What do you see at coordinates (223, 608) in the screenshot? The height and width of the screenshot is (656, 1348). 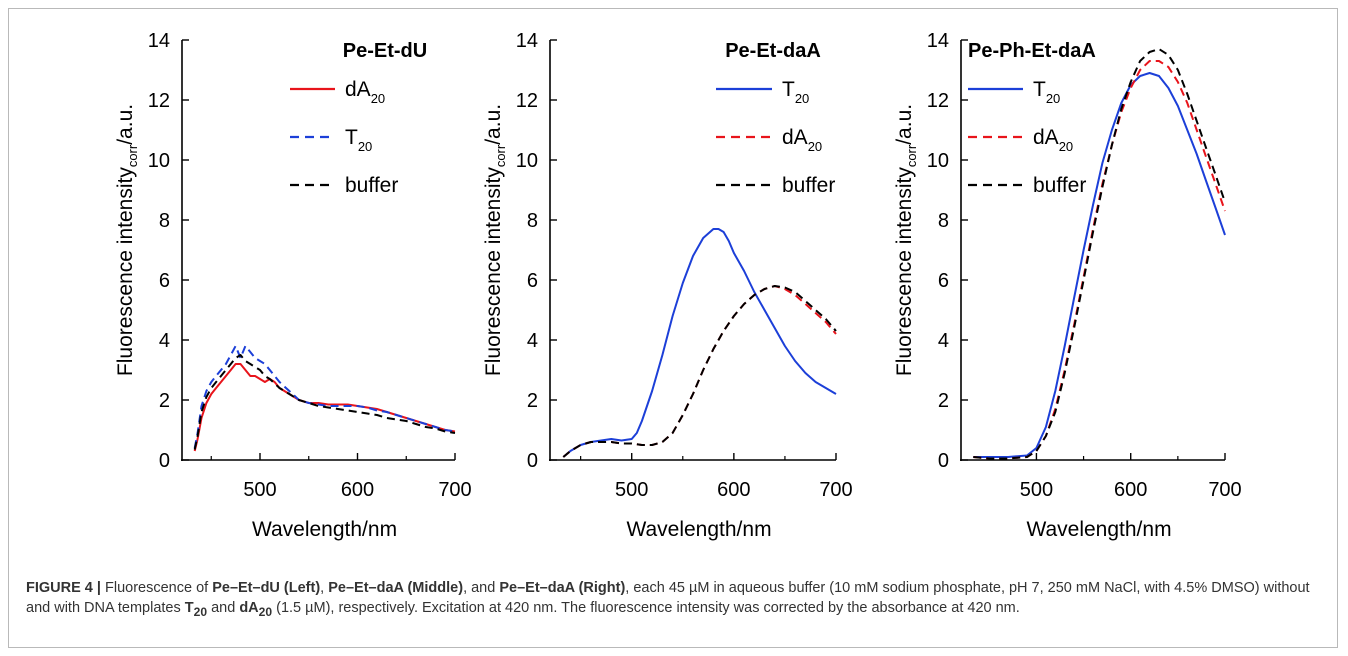 I see `caption-text-5: and` at bounding box center [223, 608].